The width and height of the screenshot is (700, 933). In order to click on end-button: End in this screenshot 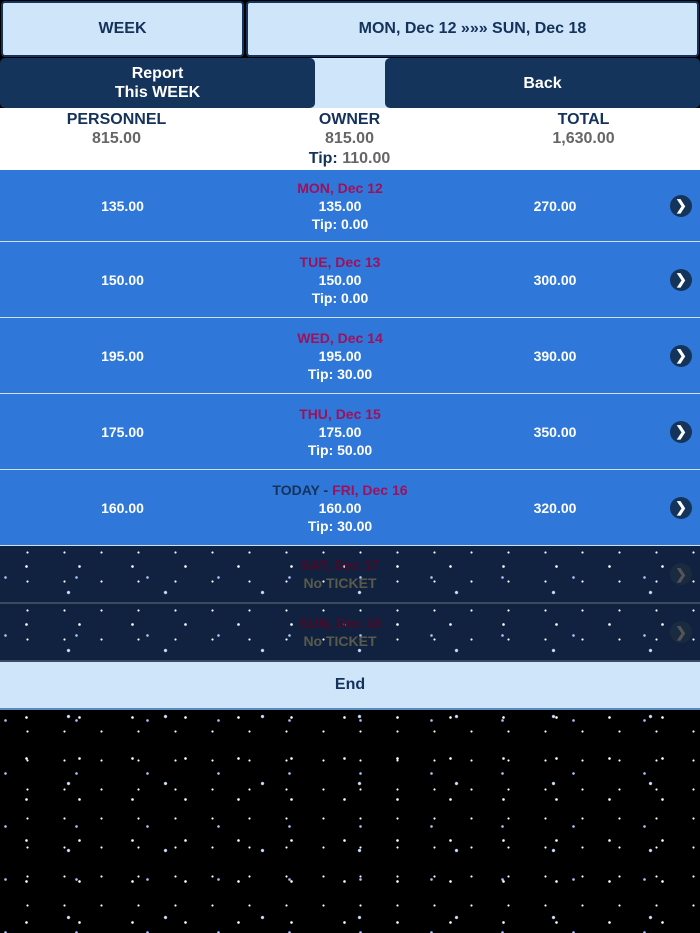, I will do `click(350, 686)`.